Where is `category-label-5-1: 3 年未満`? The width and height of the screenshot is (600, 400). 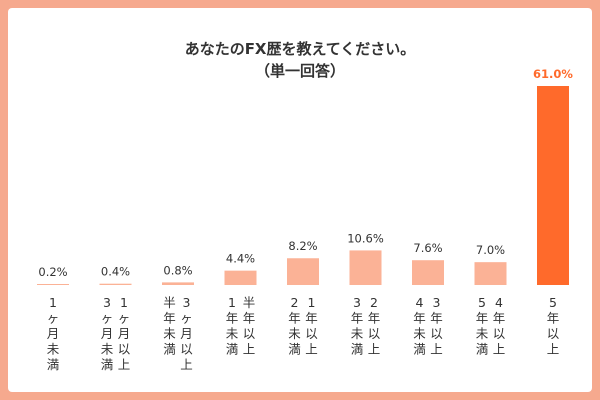
category-label-5-1: 3 年未満 is located at coordinates (357, 326).